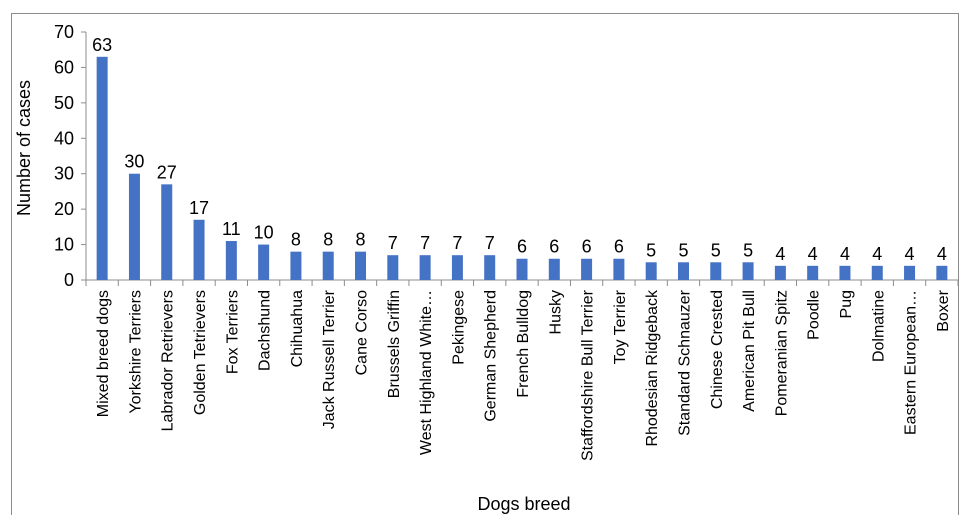  I want to click on y-tick-label: 60, so click(64, 67).